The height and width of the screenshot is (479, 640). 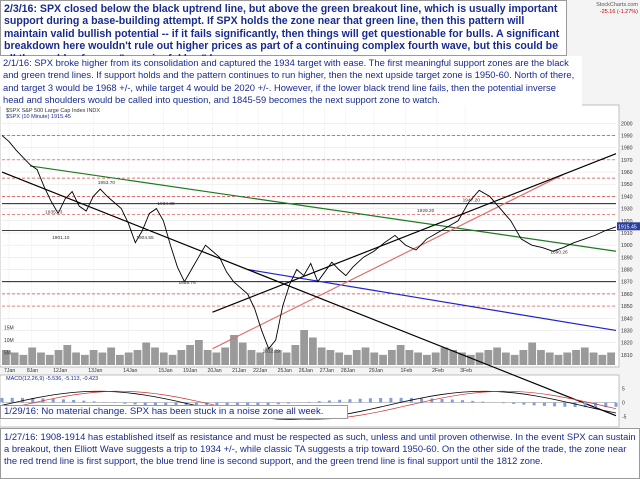 I want to click on price-annotation: 1934.88, so click(x=166, y=204).